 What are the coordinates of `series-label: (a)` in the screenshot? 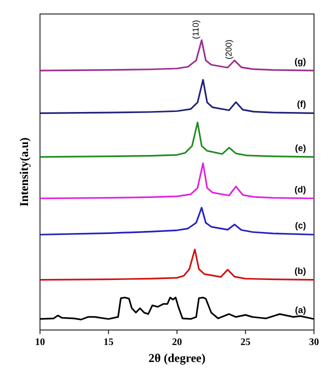 It's located at (300, 309).